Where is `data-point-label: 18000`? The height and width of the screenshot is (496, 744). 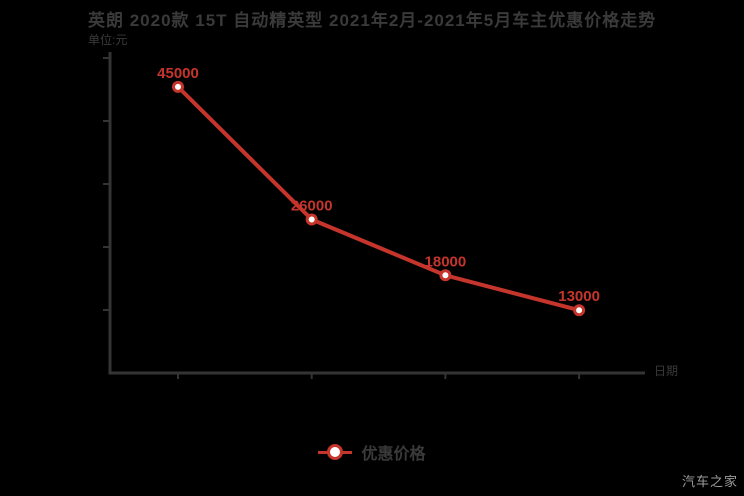 data-point-label: 18000 is located at coordinates (446, 261).